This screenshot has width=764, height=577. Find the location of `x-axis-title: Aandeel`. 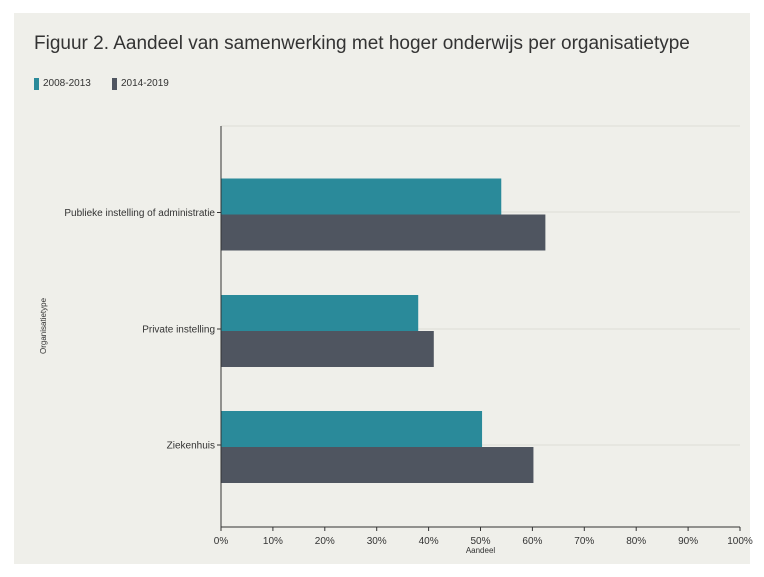

x-axis-title: Aandeel is located at coordinates (481, 550).